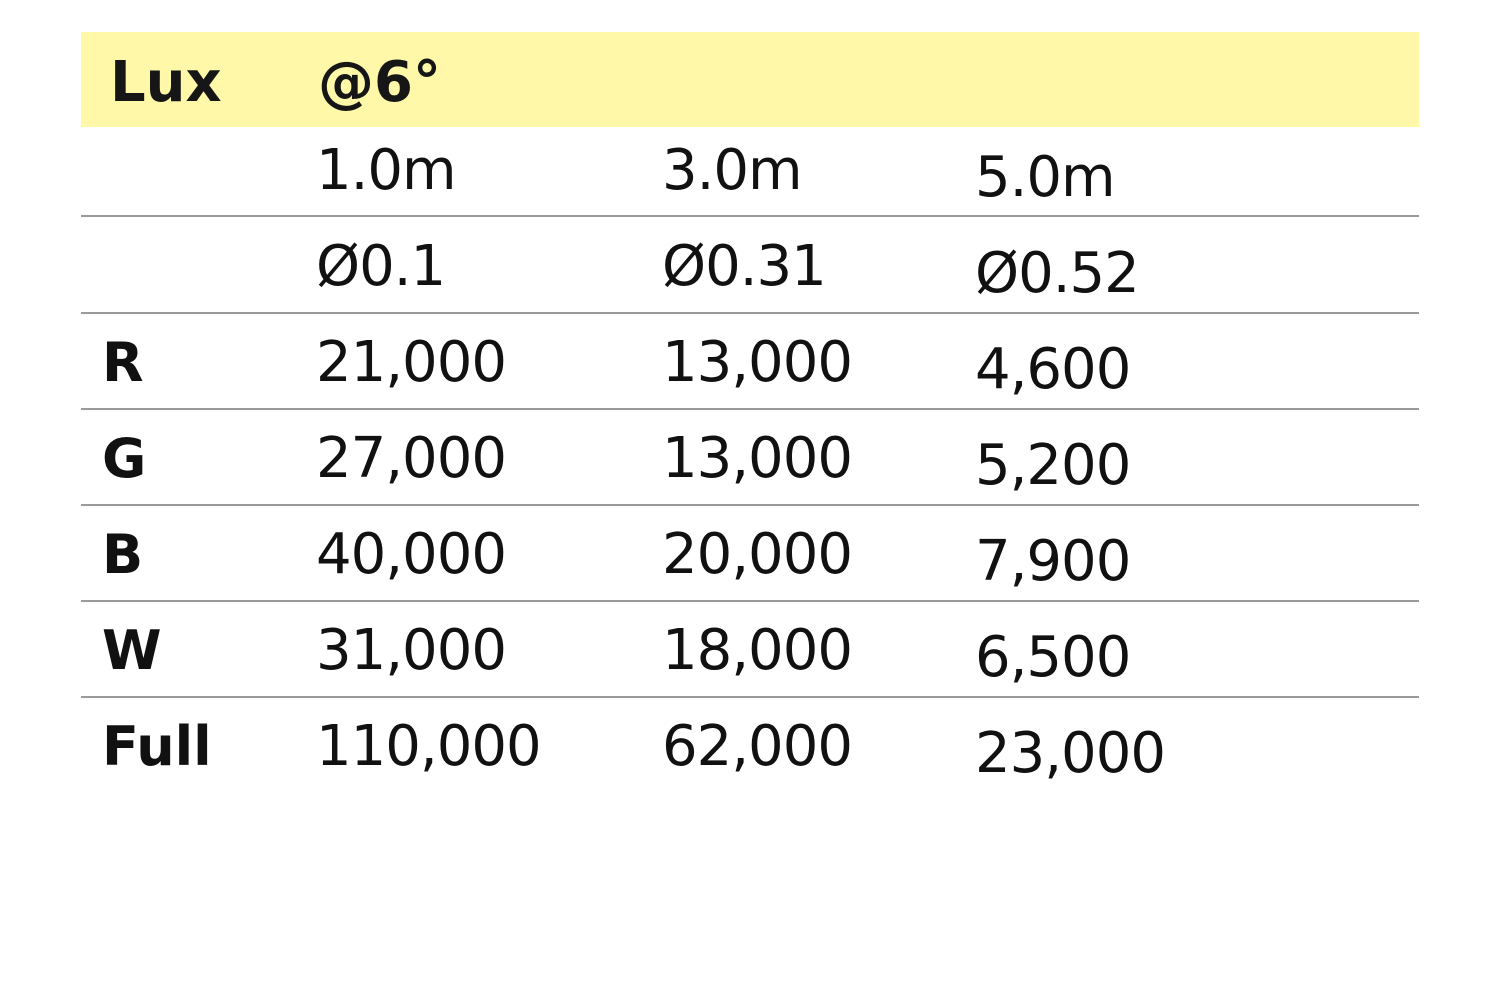 The width and height of the screenshot is (1500, 1000). I want to click on diameter-header: Ø0.52, so click(1057, 273).